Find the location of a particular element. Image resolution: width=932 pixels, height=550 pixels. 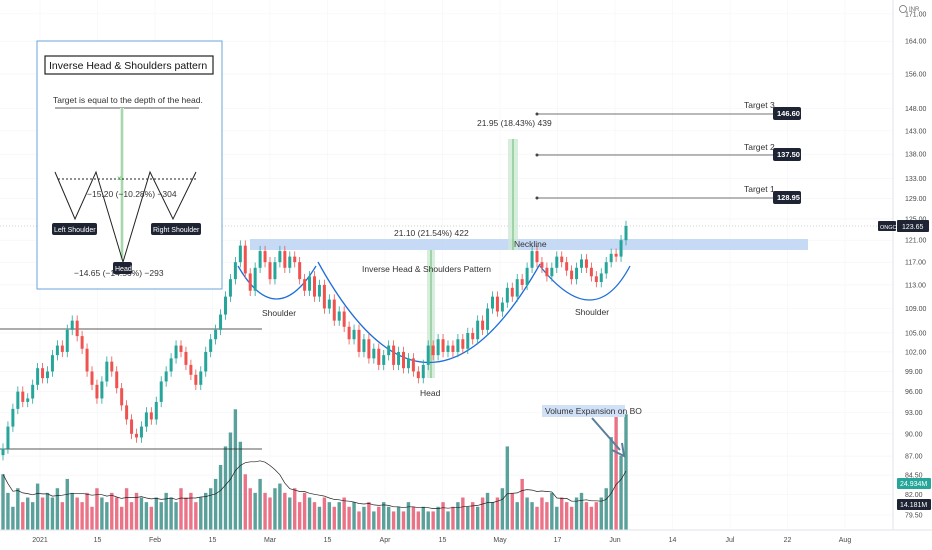

target-1-label: Target 1 is located at coordinates (759, 189).